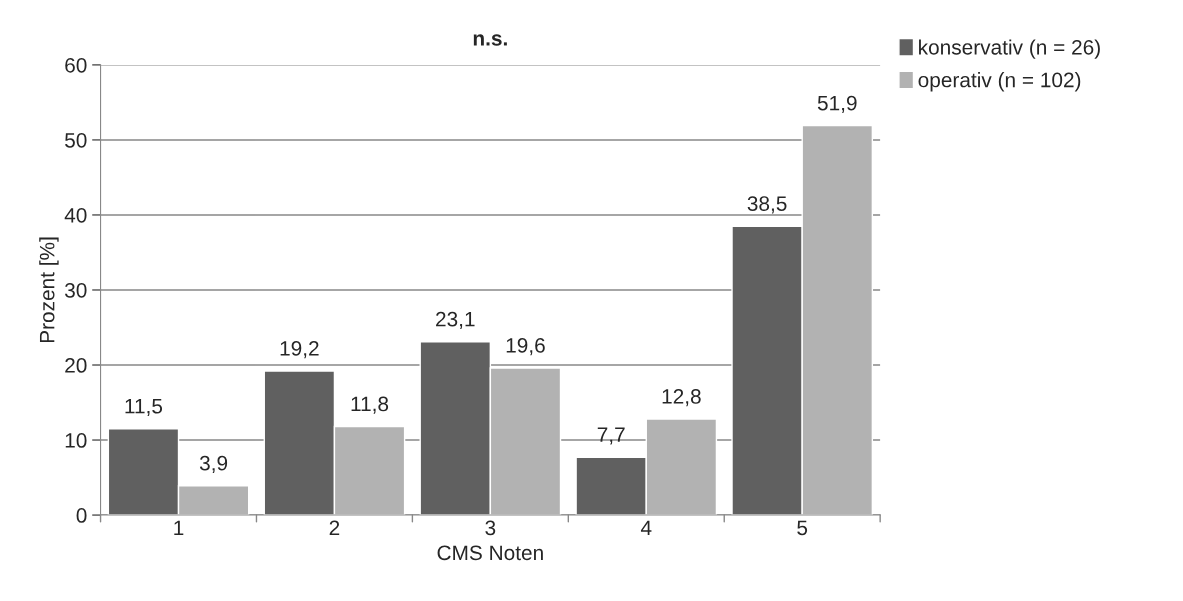  What do you see at coordinates (490, 40) in the screenshot?
I see `chart-title: n.s.` at bounding box center [490, 40].